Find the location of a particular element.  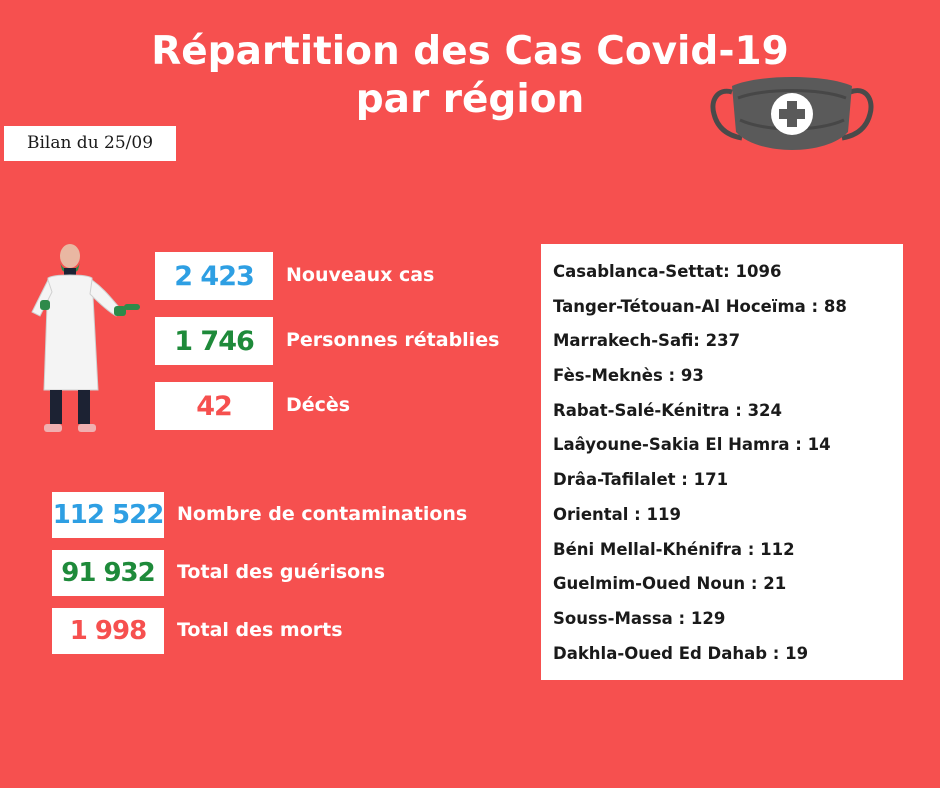

region-item: Guelmim-Oued Noun : 21 is located at coordinates (670, 584).